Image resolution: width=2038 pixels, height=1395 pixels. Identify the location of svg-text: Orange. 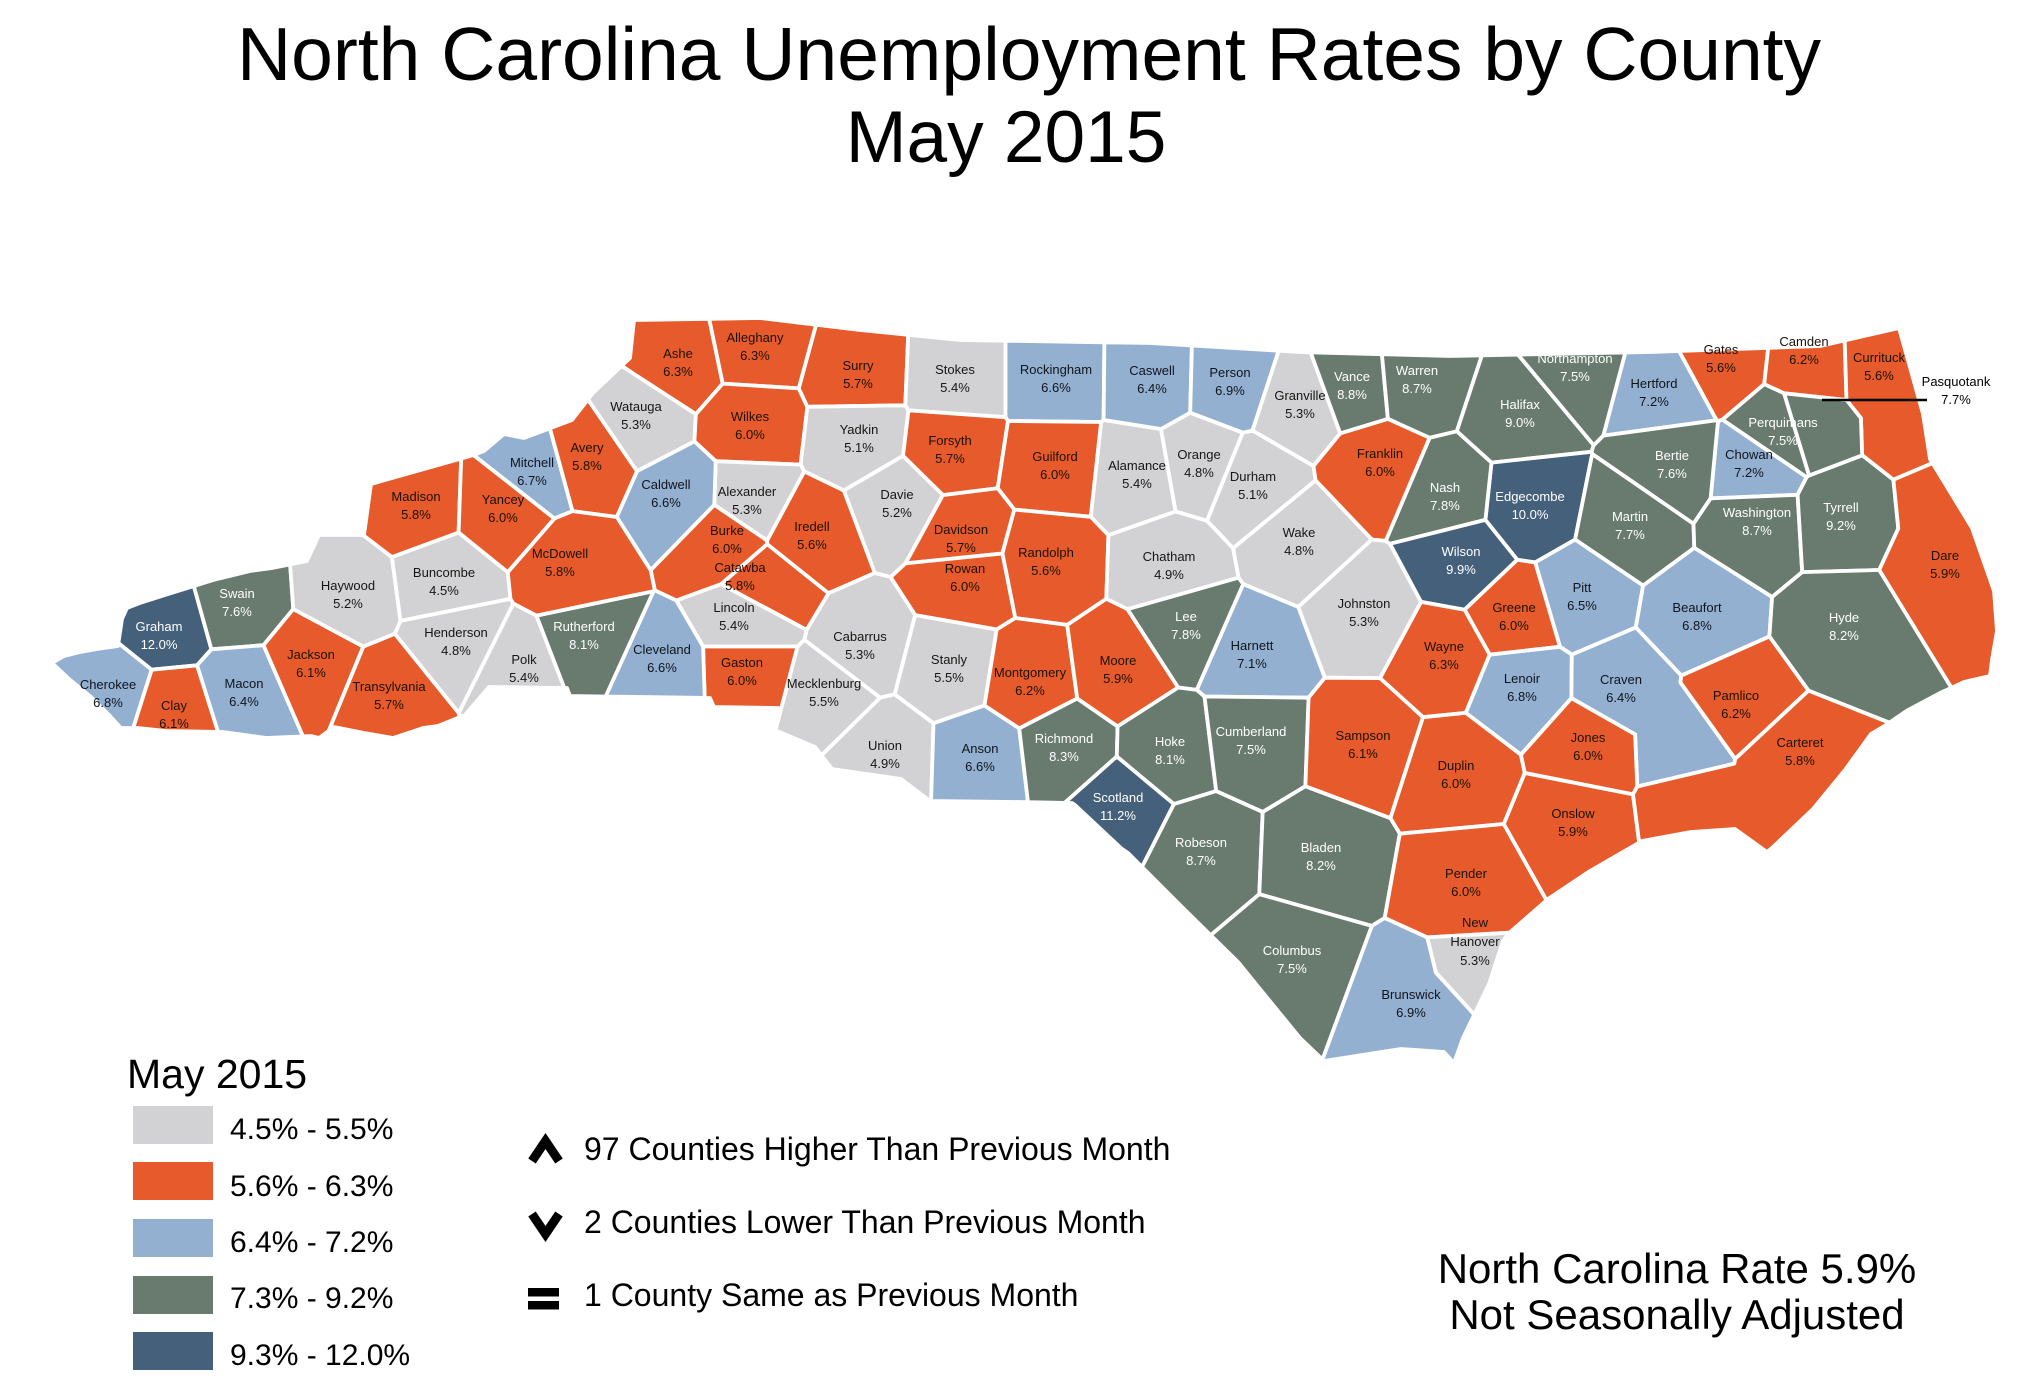
(1198, 454).